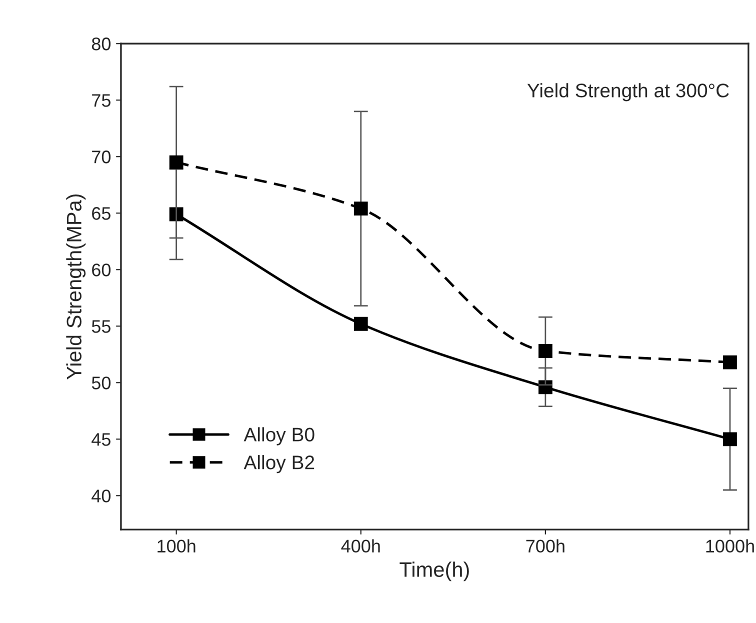 This screenshot has width=756, height=623. I want to click on annotation: Yield Strength at 300°C, so click(628, 92).